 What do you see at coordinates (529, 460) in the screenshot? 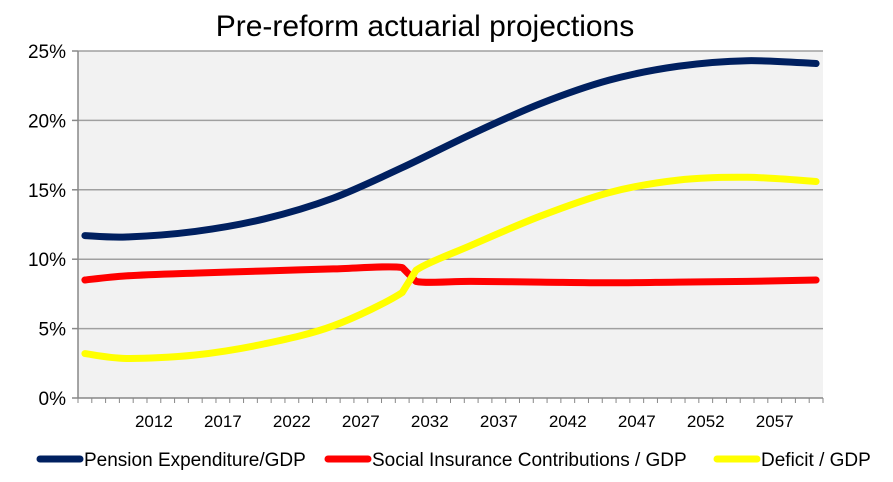
I see `legend-label: Social Insurance Contributions / GDP` at bounding box center [529, 460].